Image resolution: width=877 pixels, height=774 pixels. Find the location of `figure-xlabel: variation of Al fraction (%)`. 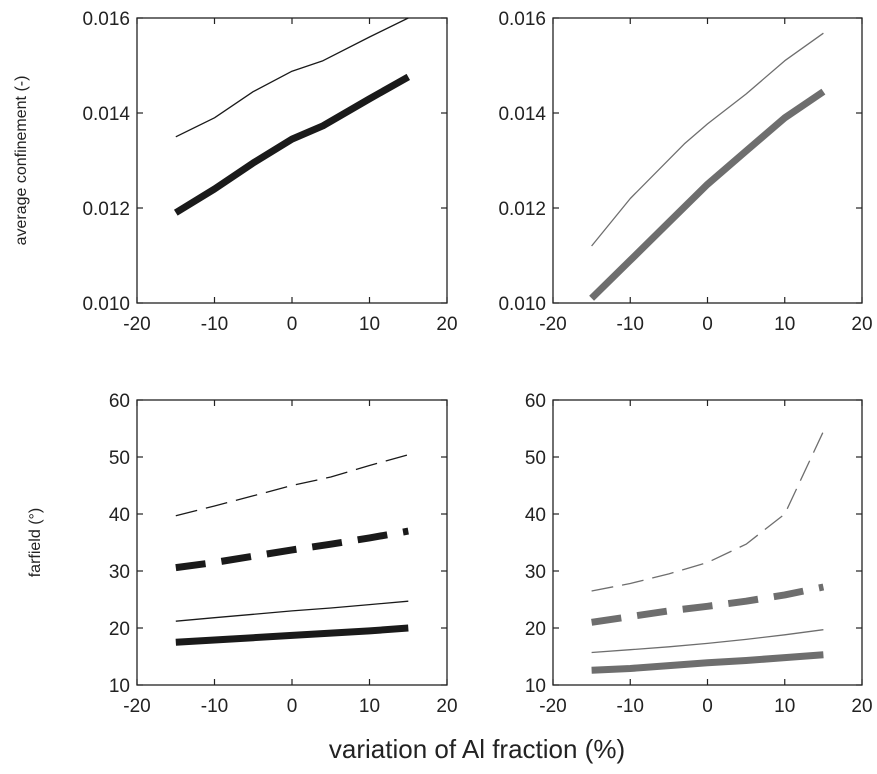

figure-xlabel: variation of Al fraction (%) is located at coordinates (477, 749).